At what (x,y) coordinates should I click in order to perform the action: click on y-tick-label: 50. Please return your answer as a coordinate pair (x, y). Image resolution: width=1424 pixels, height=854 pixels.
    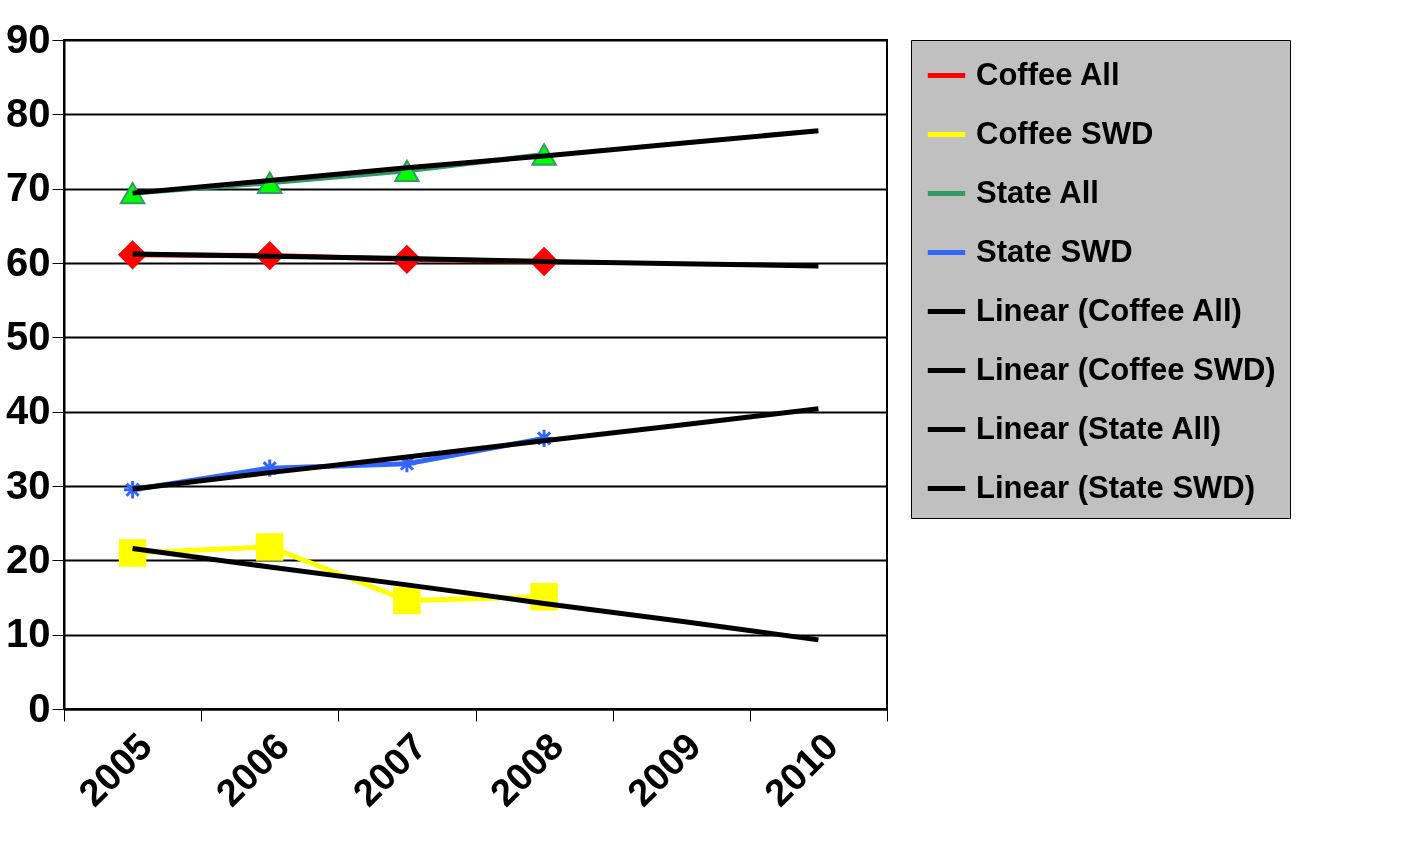
    Looking at the image, I should click on (28, 335).